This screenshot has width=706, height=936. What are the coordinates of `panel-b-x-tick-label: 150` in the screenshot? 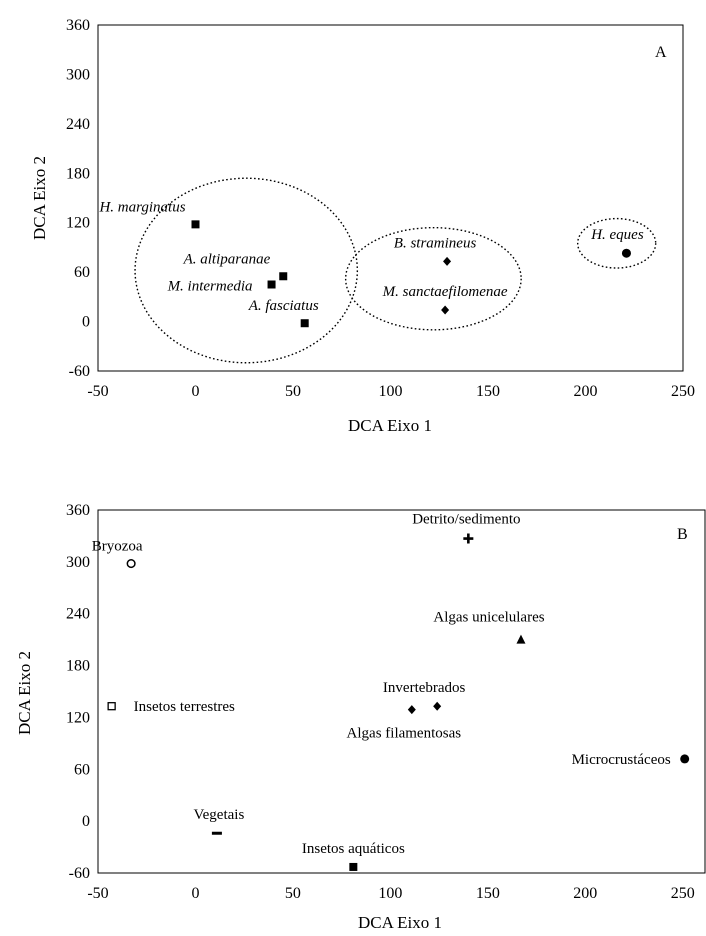 It's located at (488, 893).